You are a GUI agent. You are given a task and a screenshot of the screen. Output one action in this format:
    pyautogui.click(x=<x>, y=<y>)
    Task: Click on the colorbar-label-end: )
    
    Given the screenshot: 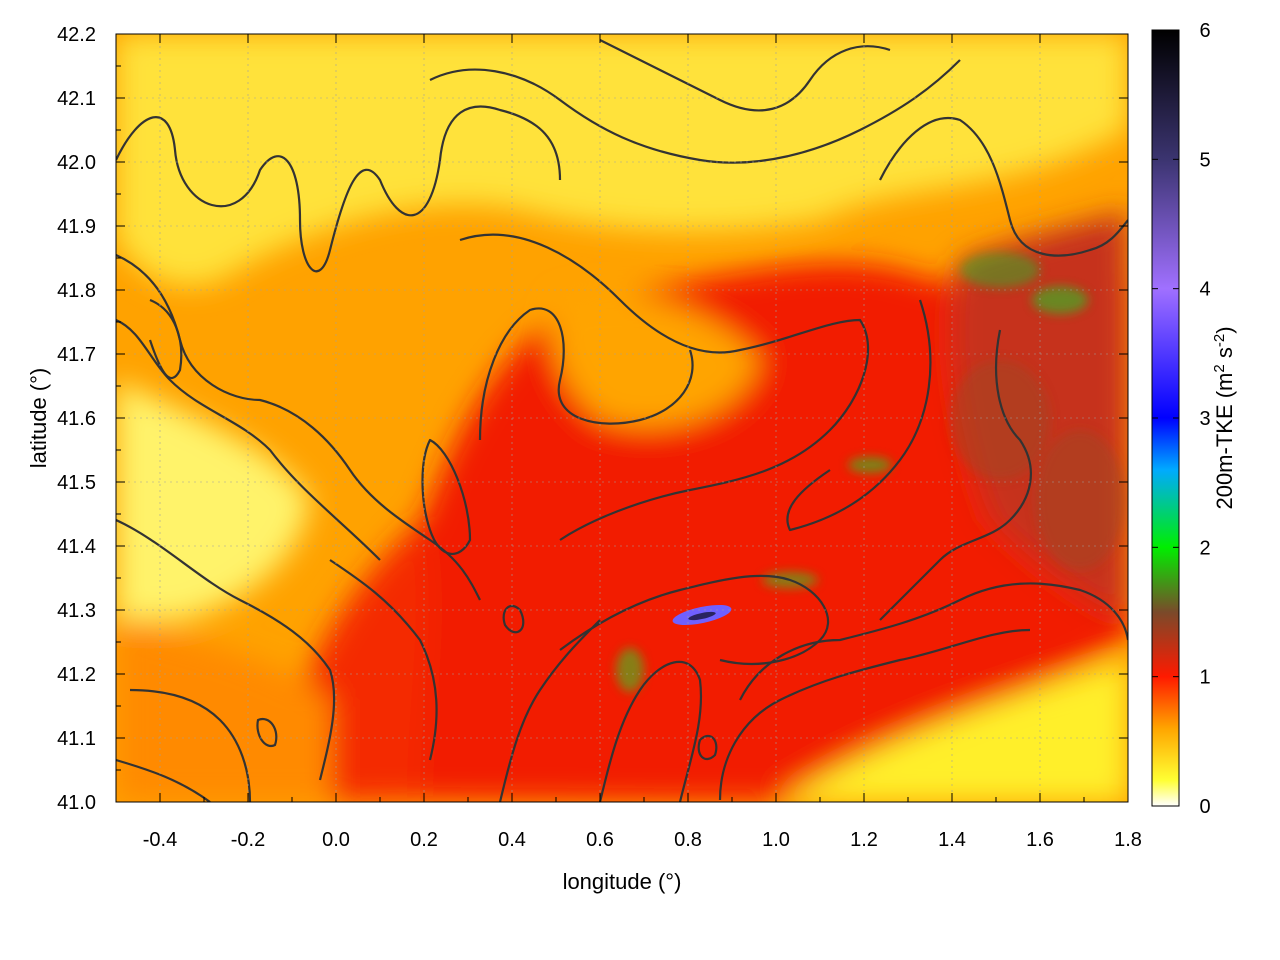 What is the action you would take?
    pyautogui.click(x=1224, y=329)
    